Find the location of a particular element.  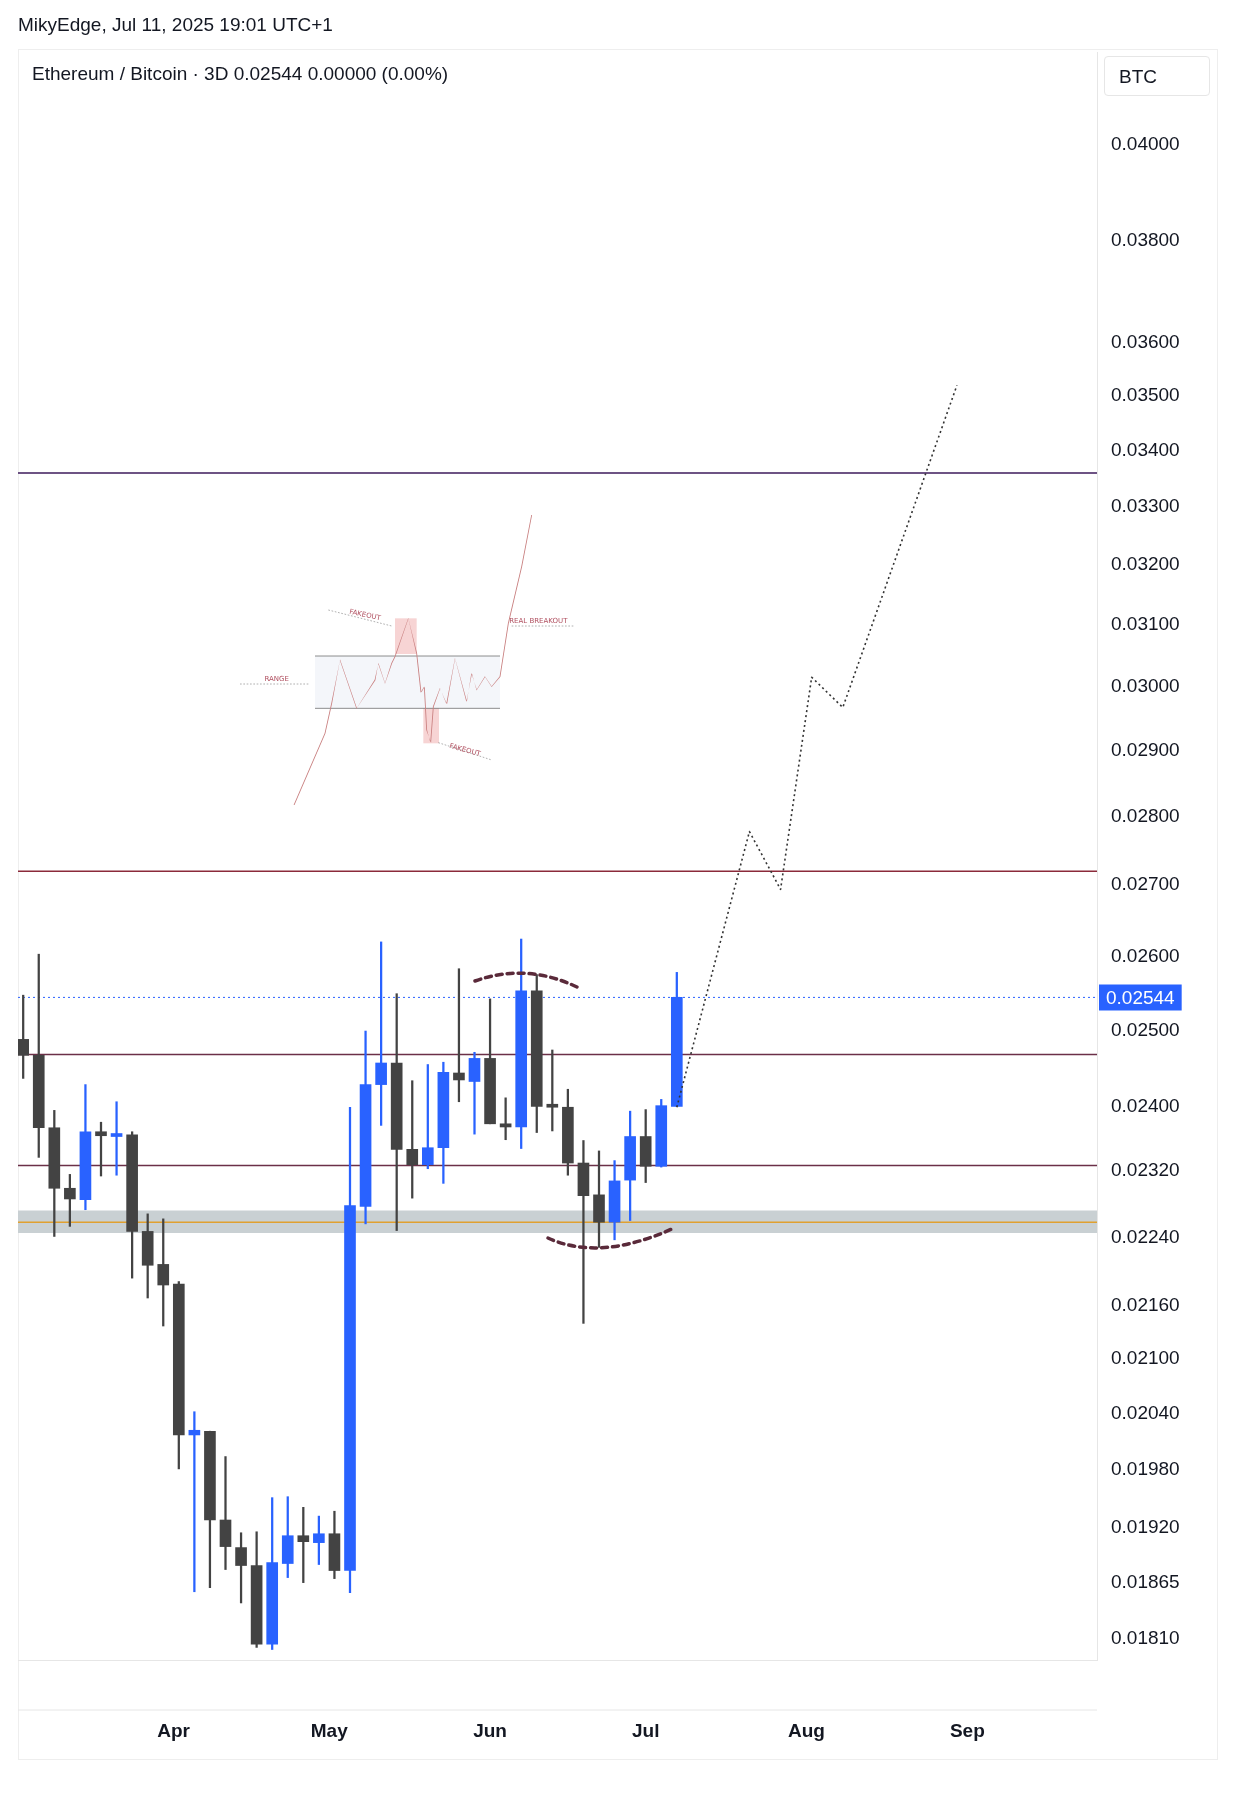

y-tick-label: 0.03500 is located at coordinates (1145, 395).